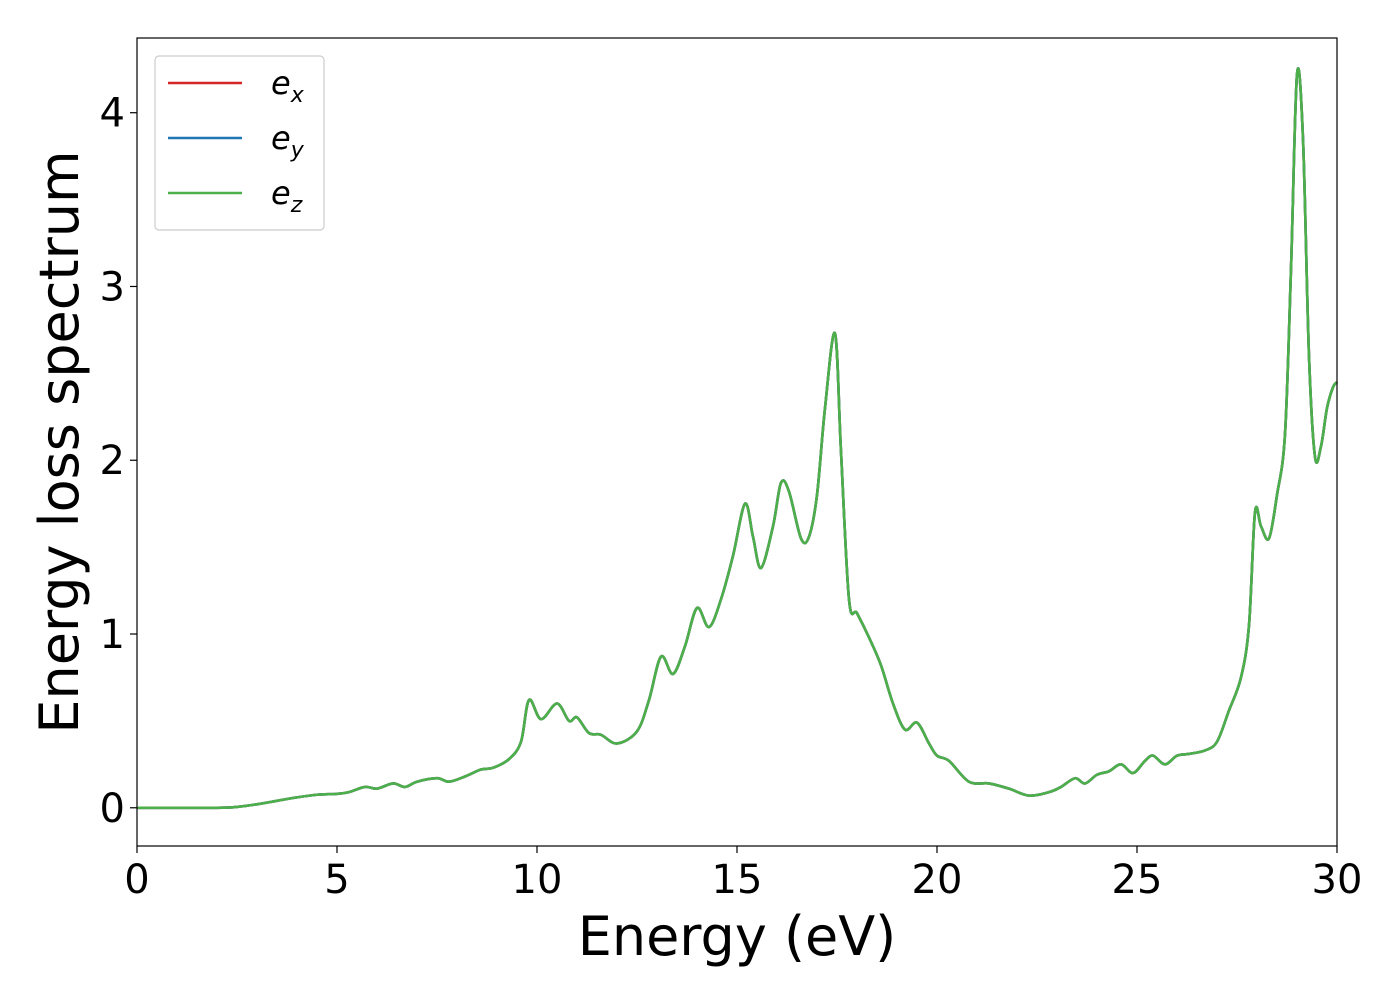  What do you see at coordinates (112, 809) in the screenshot?
I see `y-tick-label: 0` at bounding box center [112, 809].